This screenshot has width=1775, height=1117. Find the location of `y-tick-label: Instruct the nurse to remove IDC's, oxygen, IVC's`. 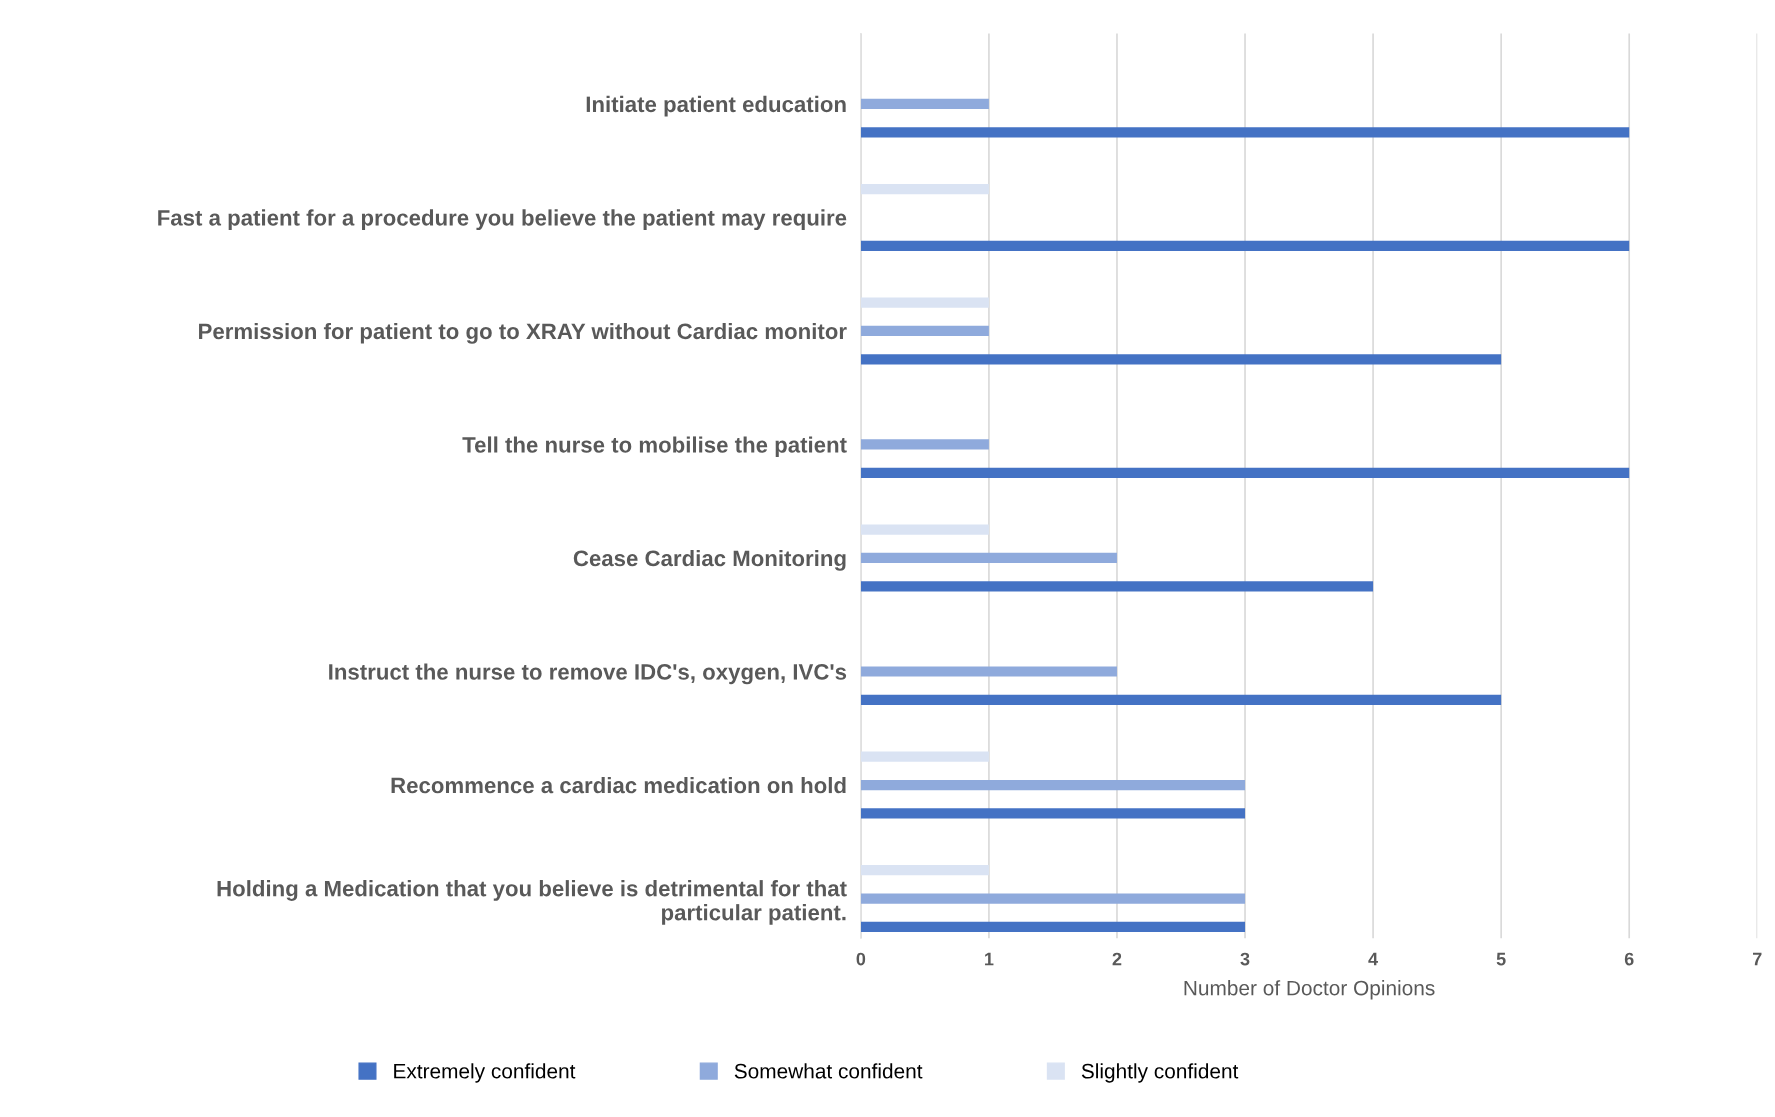

y-tick-label: Instruct the nurse to remove IDC's, oxygen, IVC's is located at coordinates (588, 674).